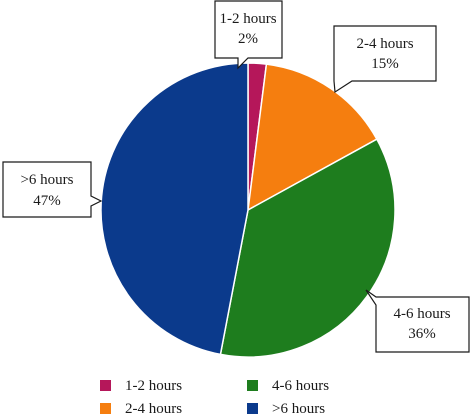 The height and width of the screenshot is (419, 474). Describe the element at coordinates (421, 314) in the screenshot. I see `callout-4-6-hours-label: 4-6 hours` at that location.